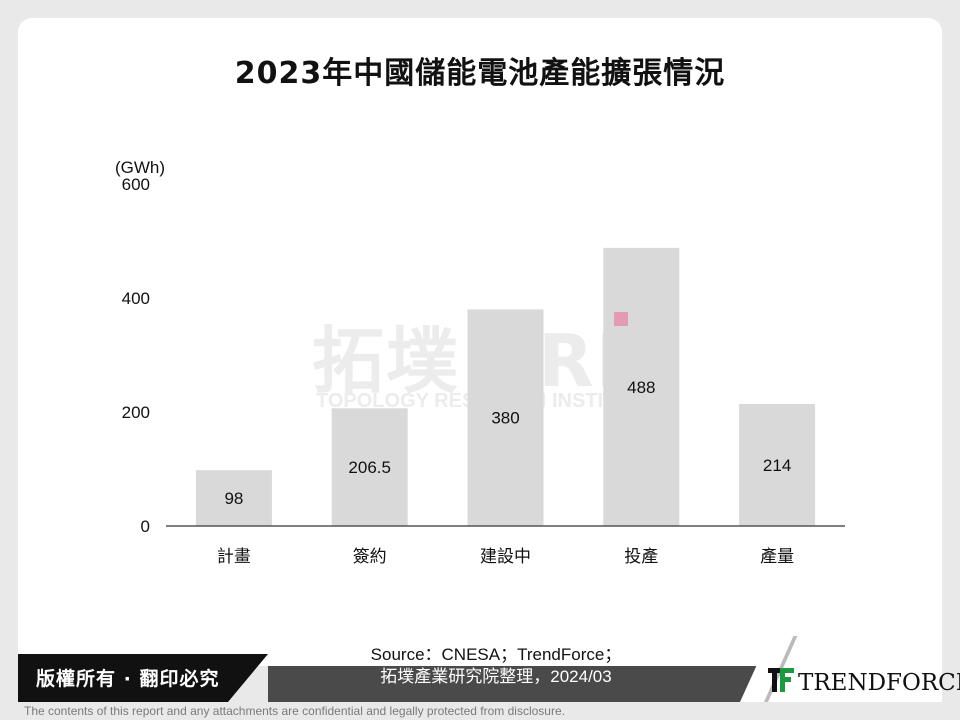  What do you see at coordinates (781, 680) in the screenshot?
I see `trendforce-tf-icon` at bounding box center [781, 680].